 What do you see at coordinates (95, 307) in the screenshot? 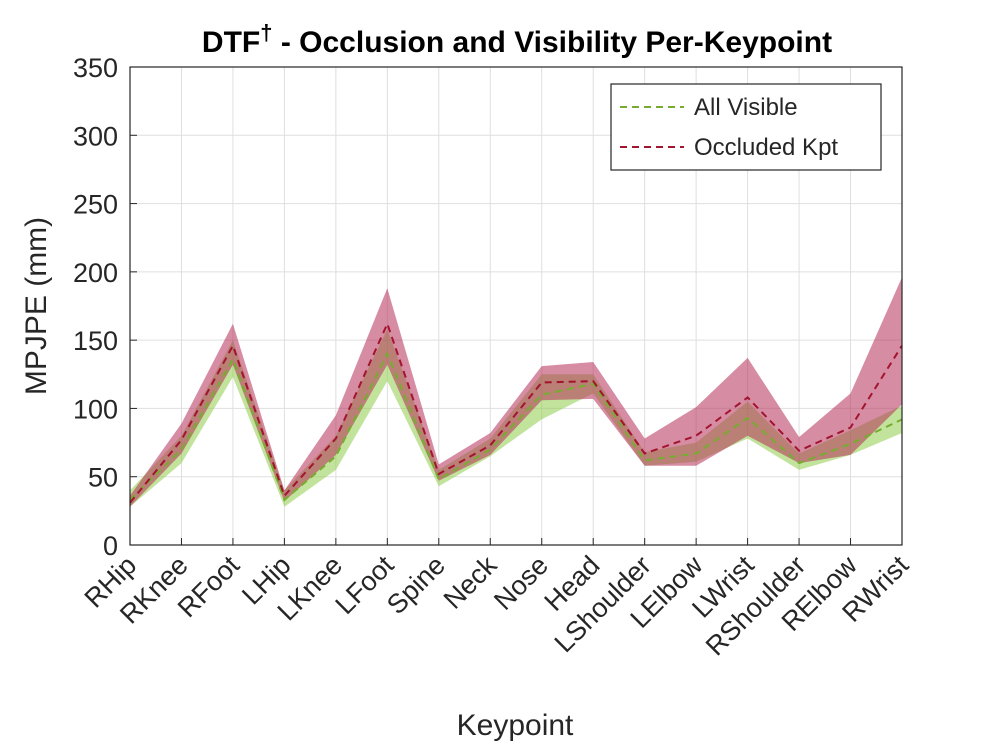
I see `y-tick-labels: 0 50 100 150 200 250 300 350` at bounding box center [95, 307].